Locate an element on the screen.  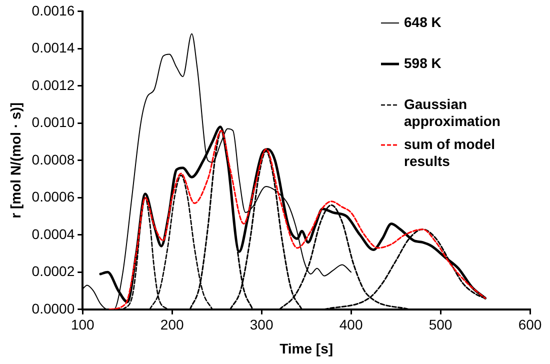
legend-label: Gaussian approximation is located at coordinates (453, 113).